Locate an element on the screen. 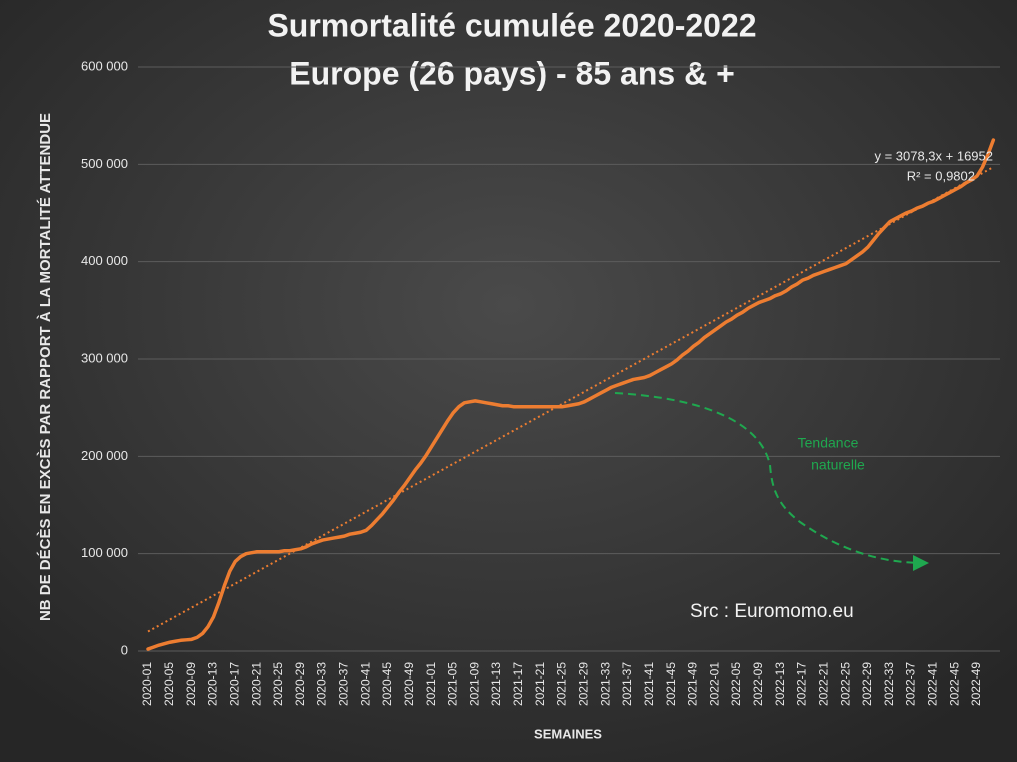 Image resolution: width=1017 pixels, height=762 pixels. x-tick-label: 2021-45 is located at coordinates (671, 684).